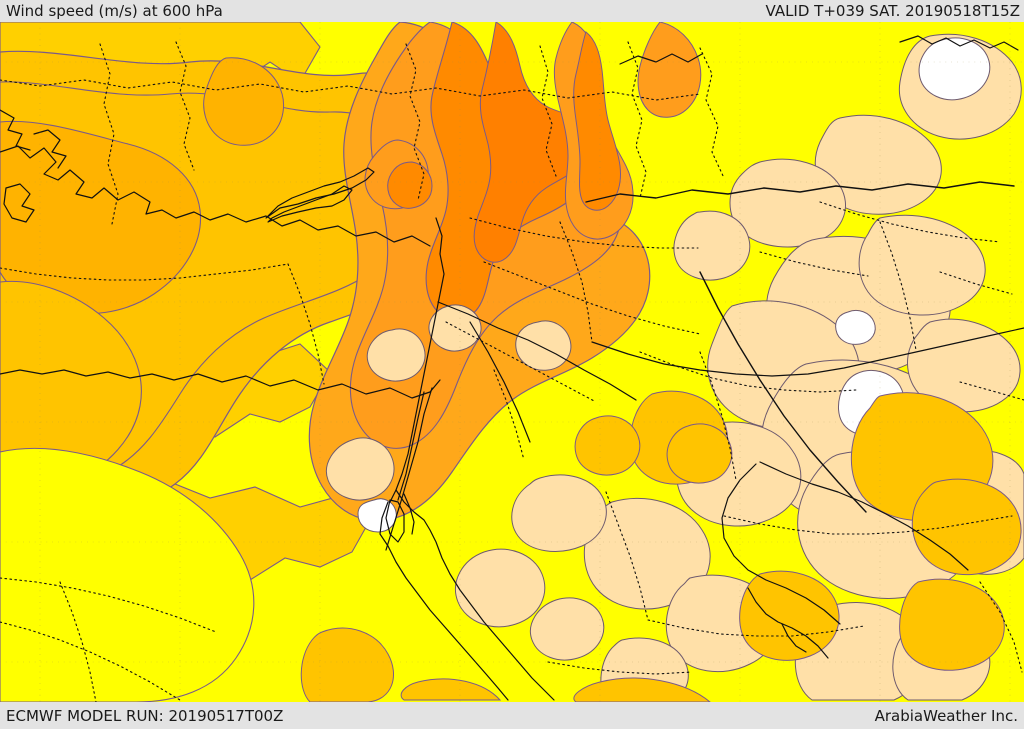 The image size is (1024, 729). I want to click on contour-band-yellow-southwest, so click(127, 574).